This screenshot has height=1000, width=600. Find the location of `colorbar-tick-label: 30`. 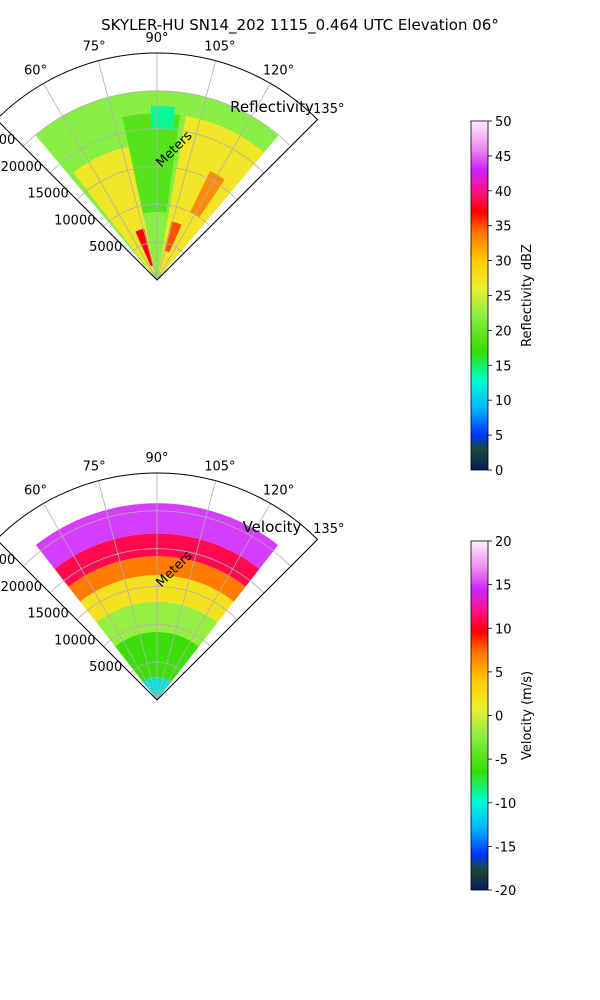

colorbar-tick-label: 30 is located at coordinates (503, 262).